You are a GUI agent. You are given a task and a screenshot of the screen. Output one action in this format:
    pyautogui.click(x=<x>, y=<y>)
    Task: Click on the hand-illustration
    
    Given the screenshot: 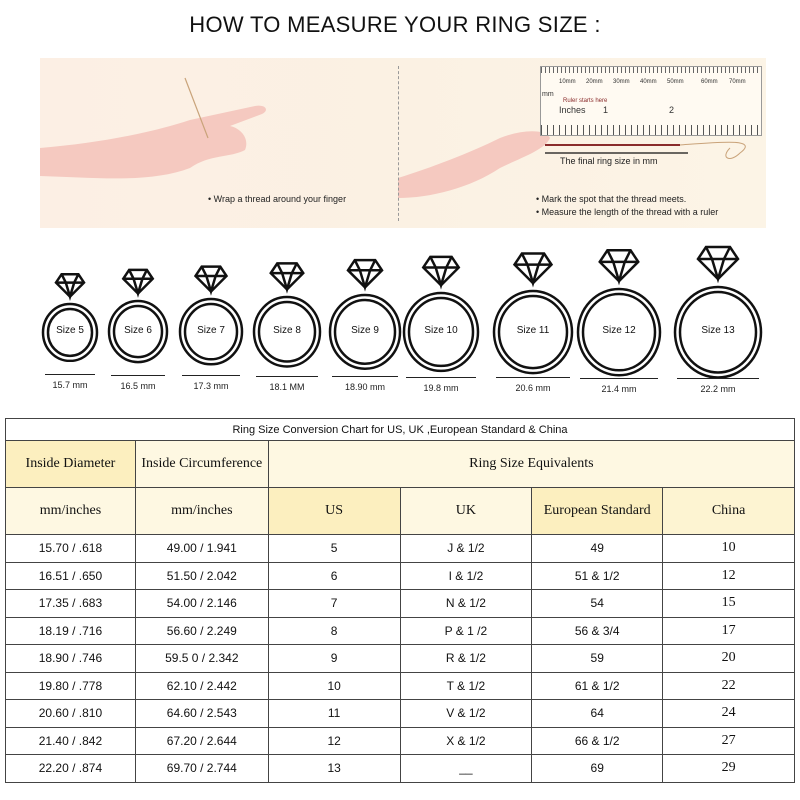 What is the action you would take?
    pyautogui.click(x=393, y=137)
    